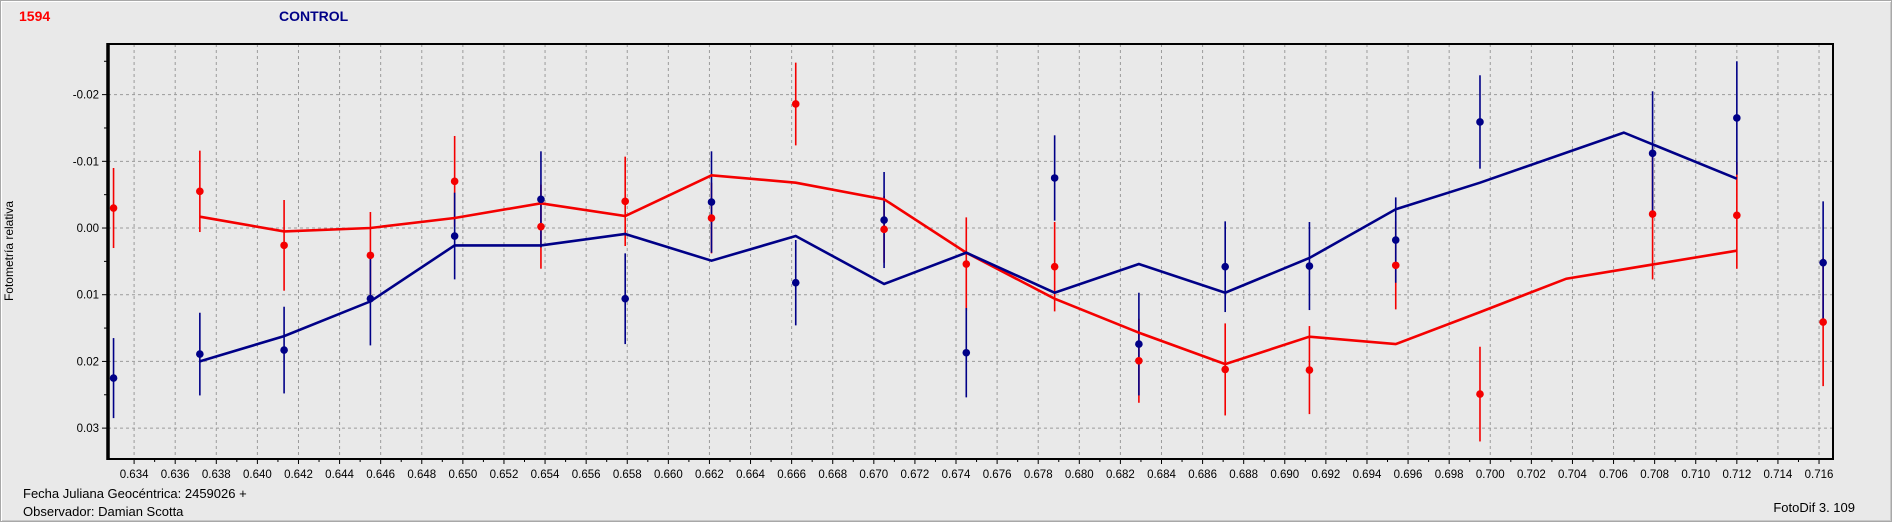 This screenshot has width=1892, height=522. What do you see at coordinates (586, 475) in the screenshot?
I see `x-tick-label: 0.656` at bounding box center [586, 475].